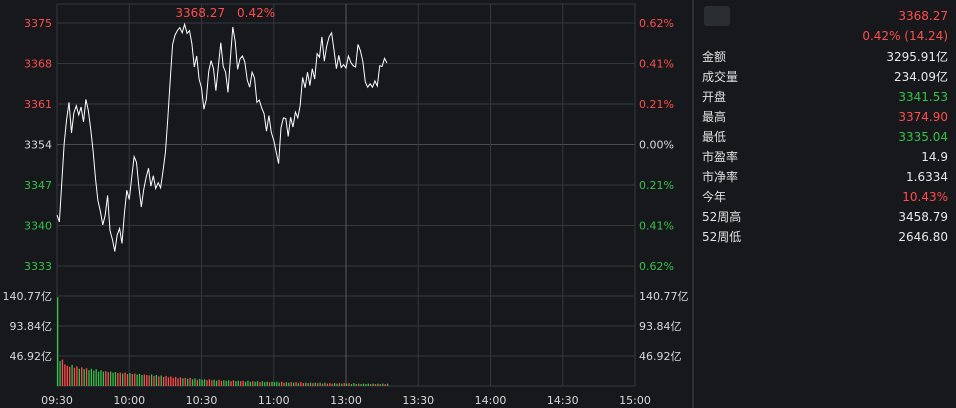  What do you see at coordinates (693, 204) in the screenshot?
I see `panel-divider` at bounding box center [693, 204].